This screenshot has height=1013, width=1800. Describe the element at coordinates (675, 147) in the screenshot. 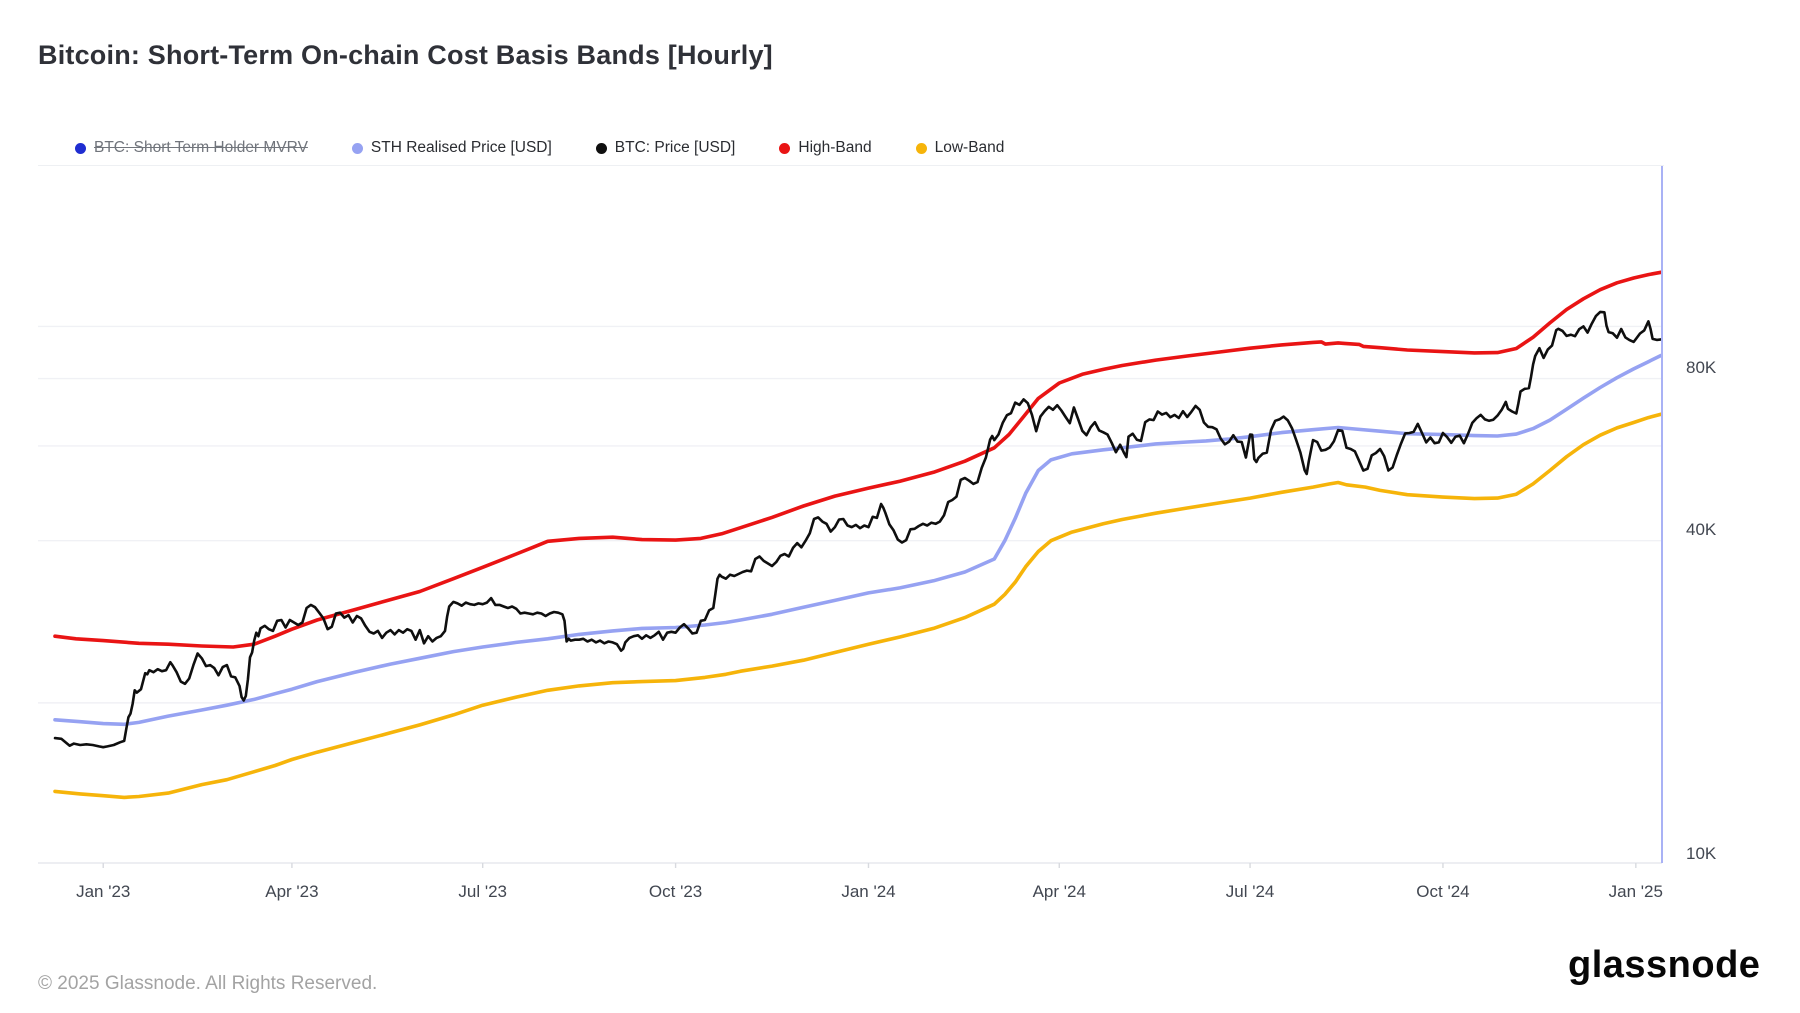

I see `legend-item-label: BTC: Price [USD]` at that location.